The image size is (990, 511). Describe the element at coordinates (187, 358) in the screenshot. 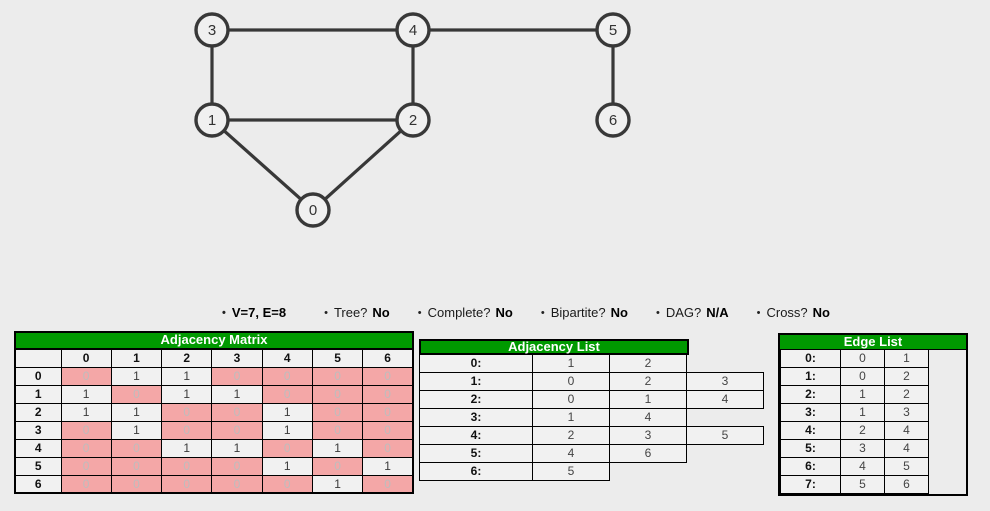

I see `matrix-col-header: 2` at that location.